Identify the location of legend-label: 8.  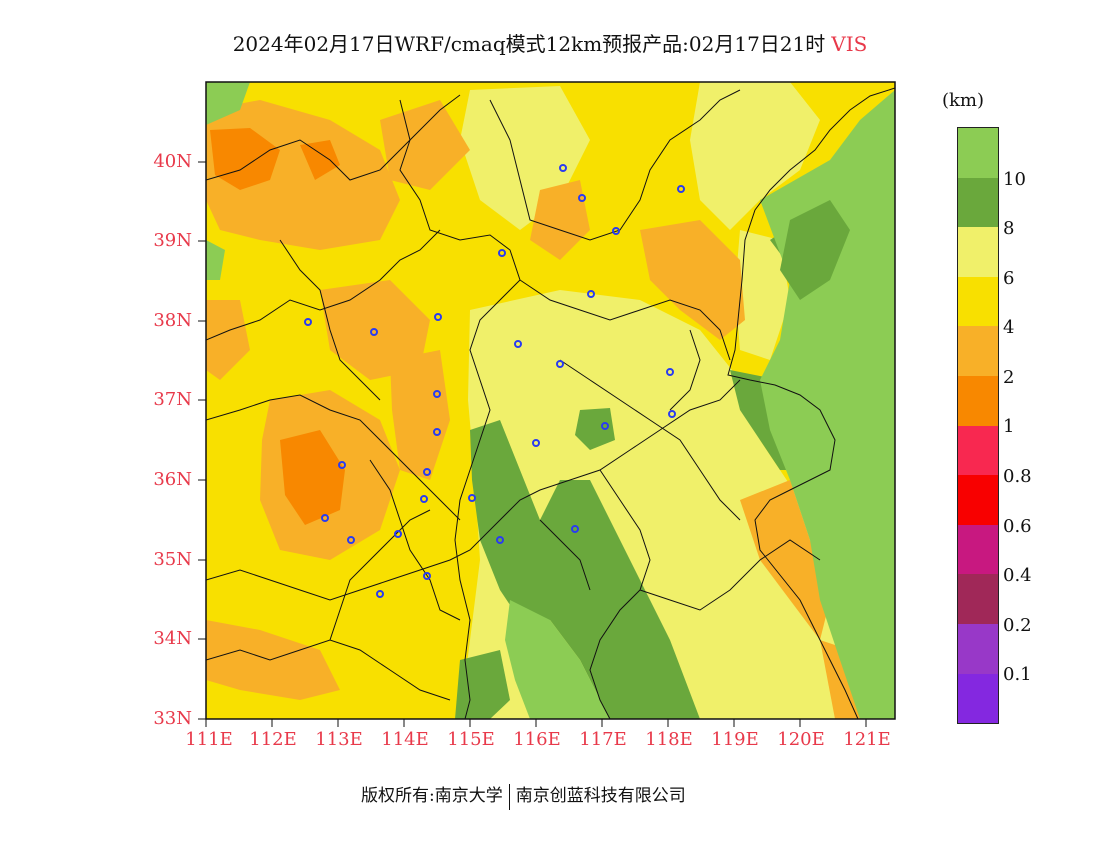
(1009, 228).